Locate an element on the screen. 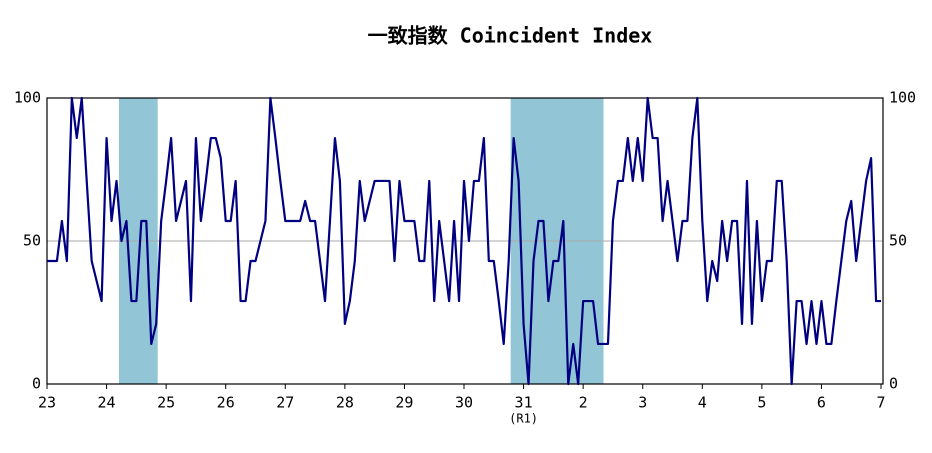 The image size is (932, 453). x-tick-label: 2 is located at coordinates (583, 403).